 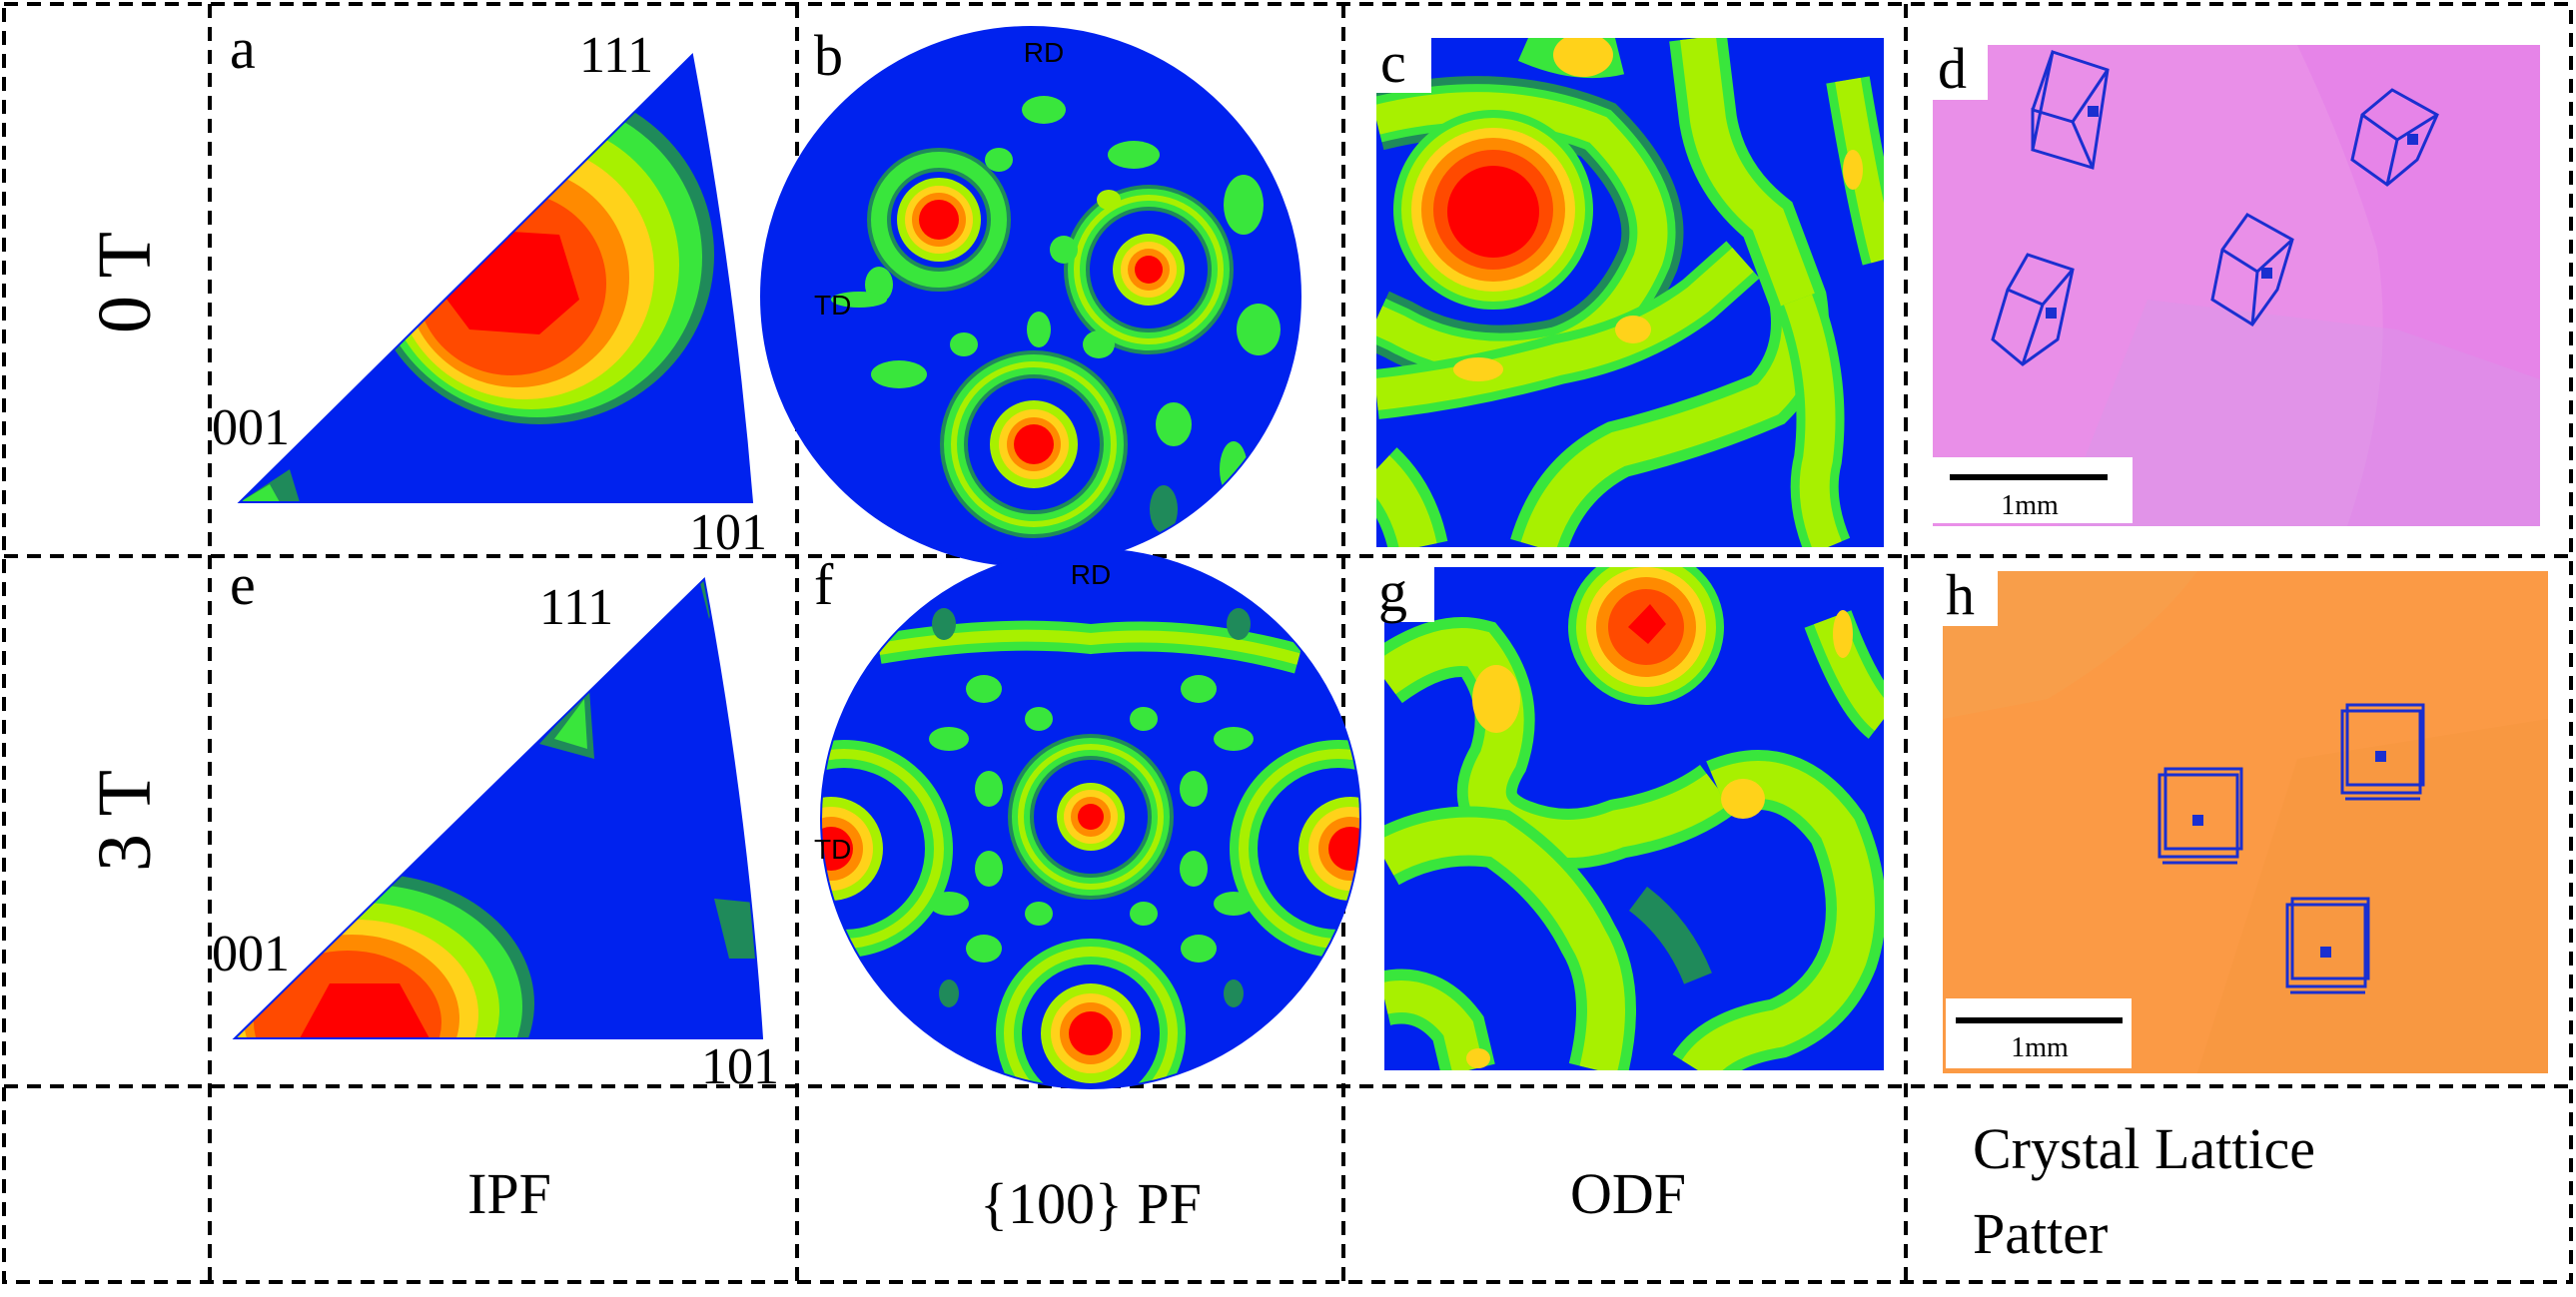 What do you see at coordinates (832, 849) in the screenshot?
I see `pf-label-td-3t: TD` at bounding box center [832, 849].